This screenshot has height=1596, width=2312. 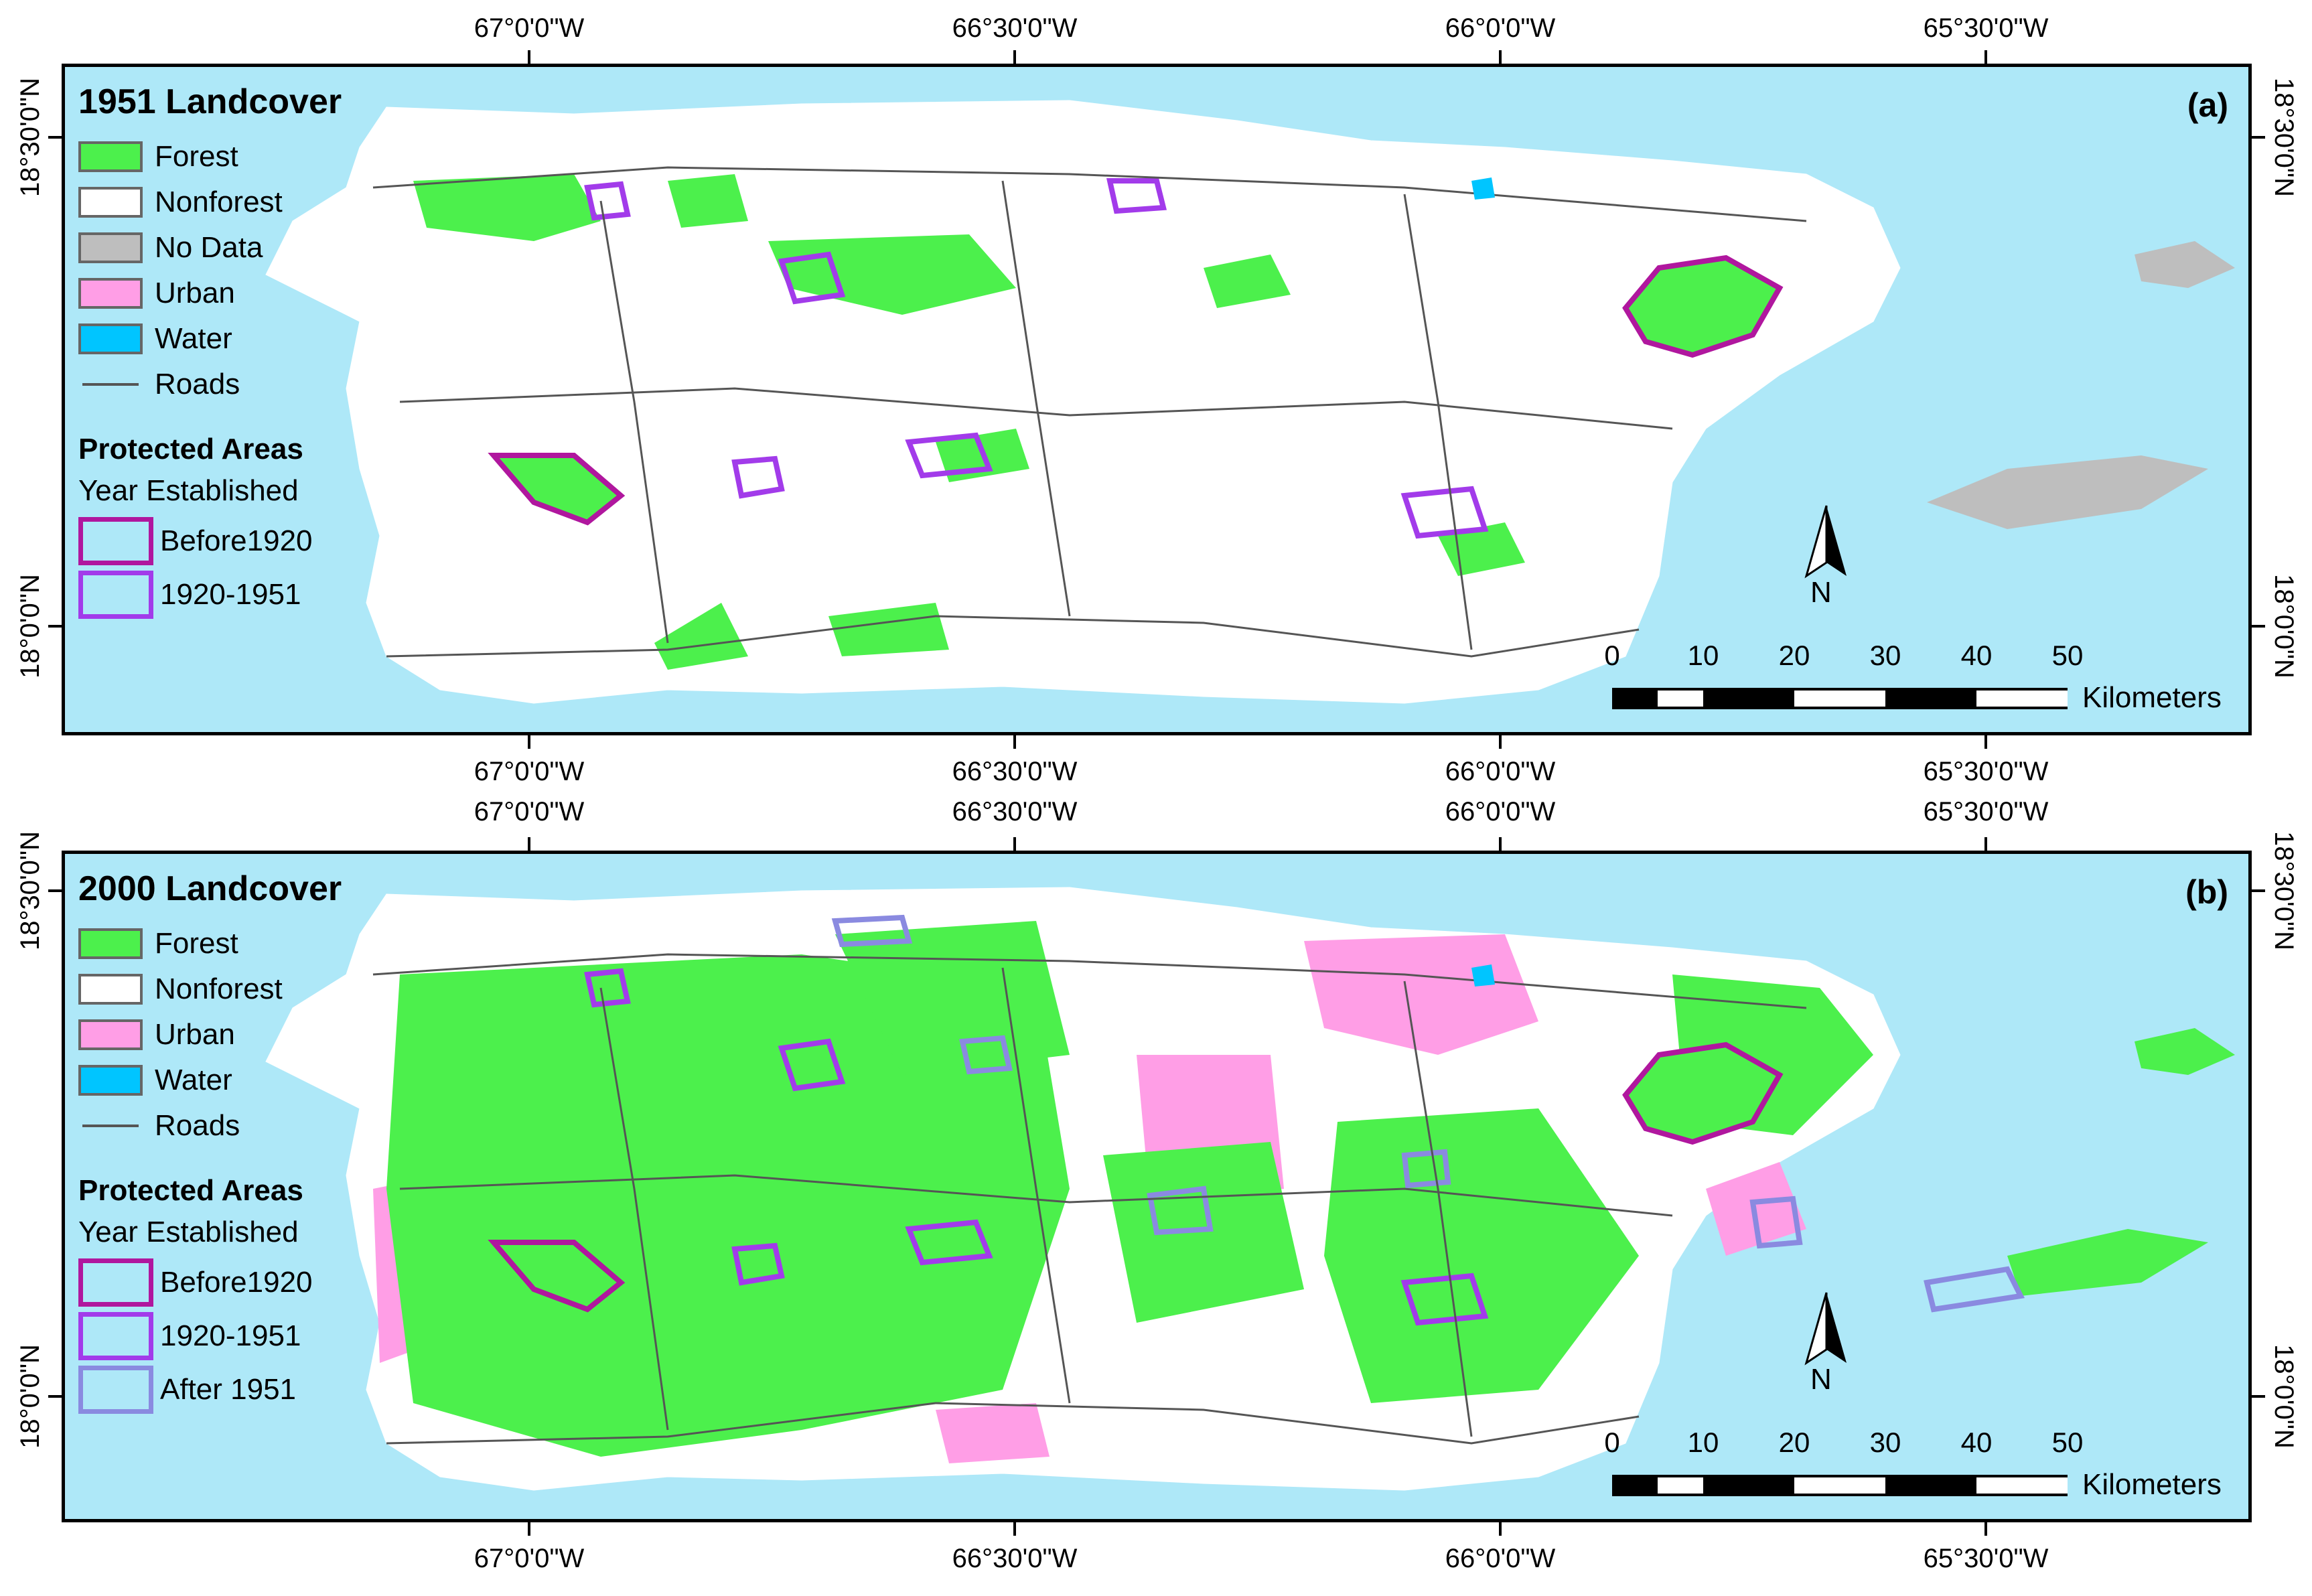 I want to click on legend-item: No Data, so click(x=170, y=247).